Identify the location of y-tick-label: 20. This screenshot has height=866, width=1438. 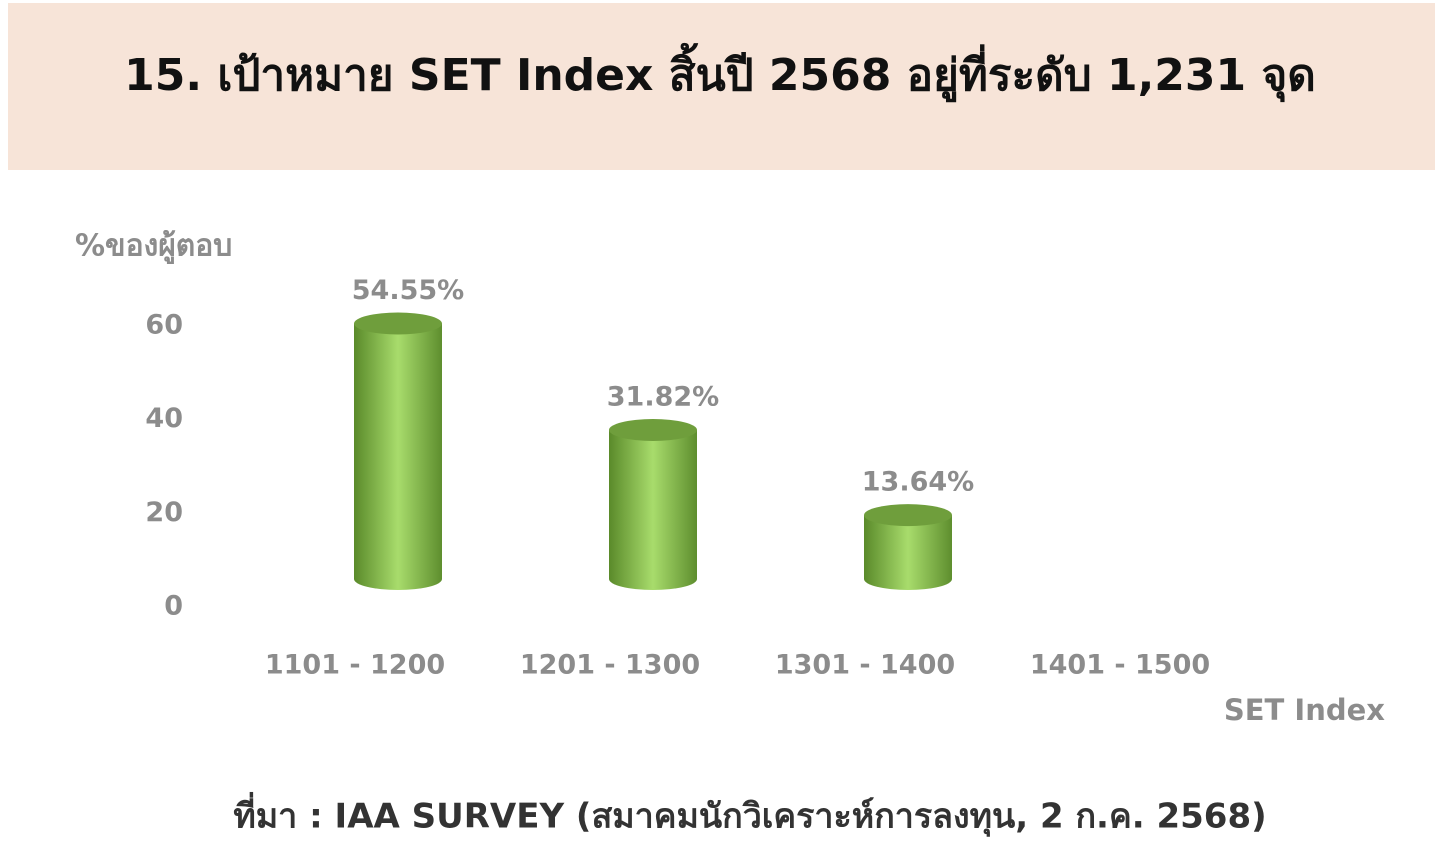
(164, 512).